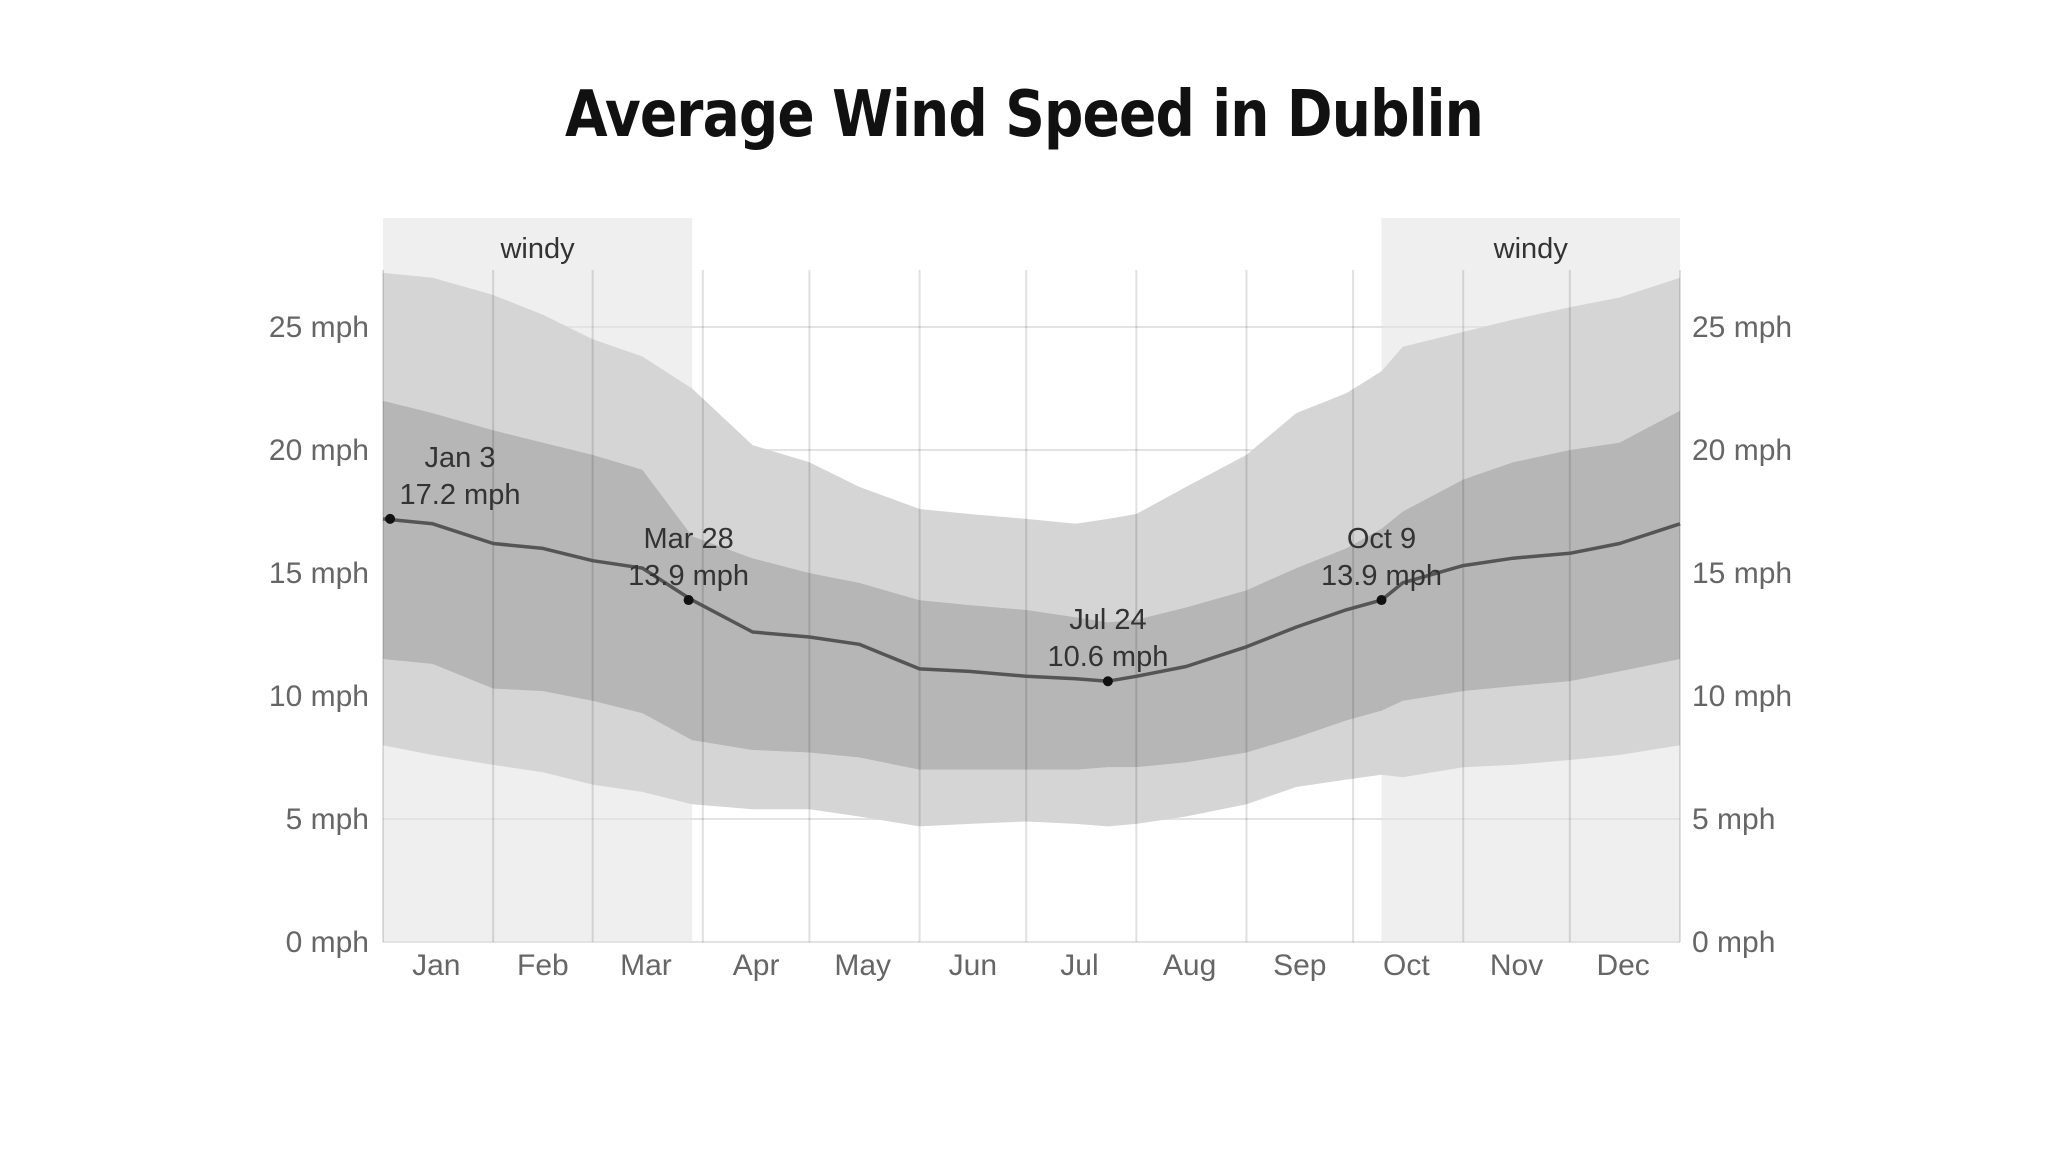  I want to click on x-tick-label-mar: Mar, so click(646, 965).